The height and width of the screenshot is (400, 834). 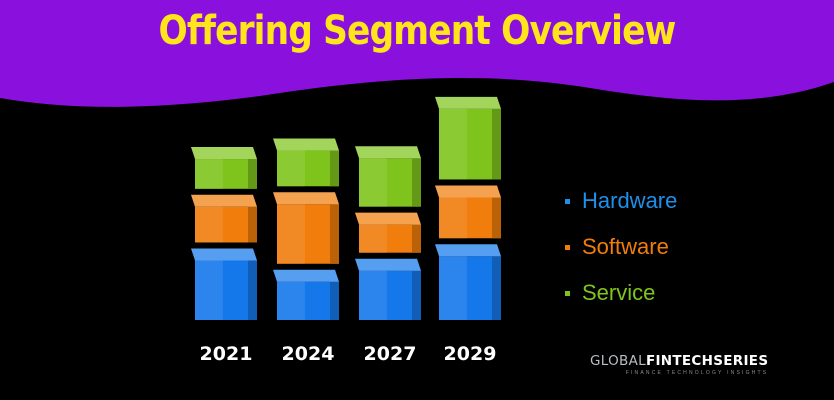 What do you see at coordinates (224, 284) in the screenshot?
I see `bar-segment-2021-hardware` at bounding box center [224, 284].